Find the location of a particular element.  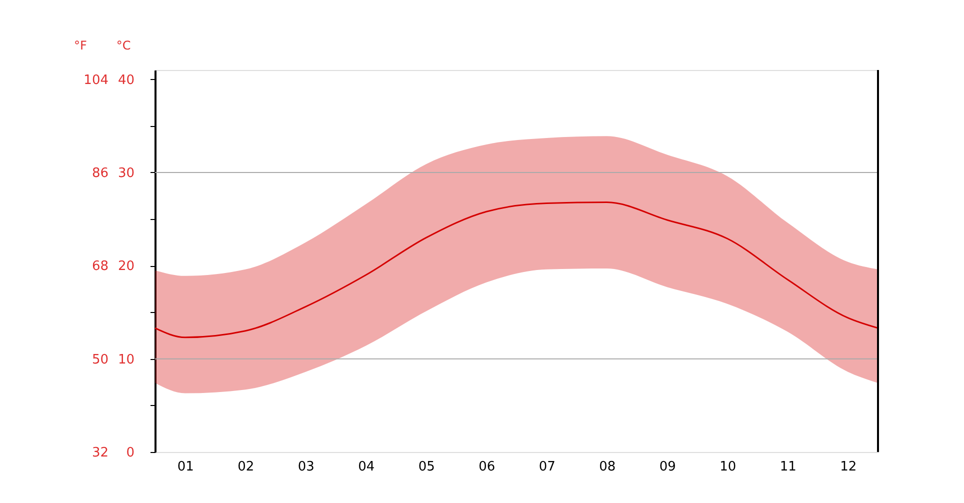

x-tick-label: 11 is located at coordinates (788, 467).